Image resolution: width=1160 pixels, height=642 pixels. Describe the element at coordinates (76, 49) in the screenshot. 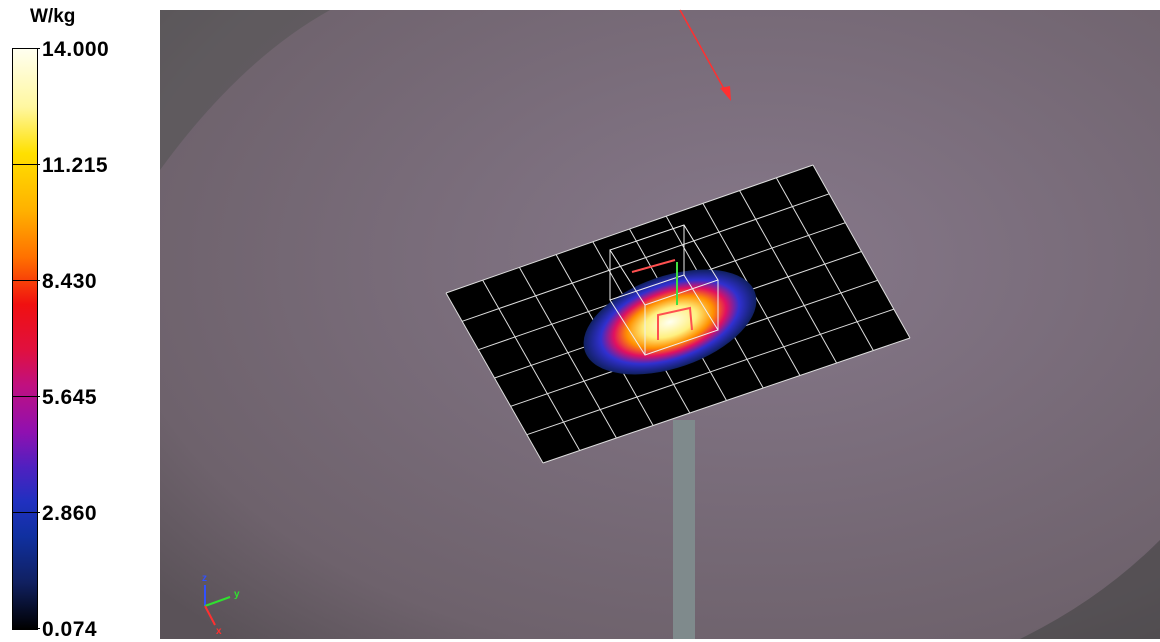

I see `colorbar-label: 14.000` at that location.